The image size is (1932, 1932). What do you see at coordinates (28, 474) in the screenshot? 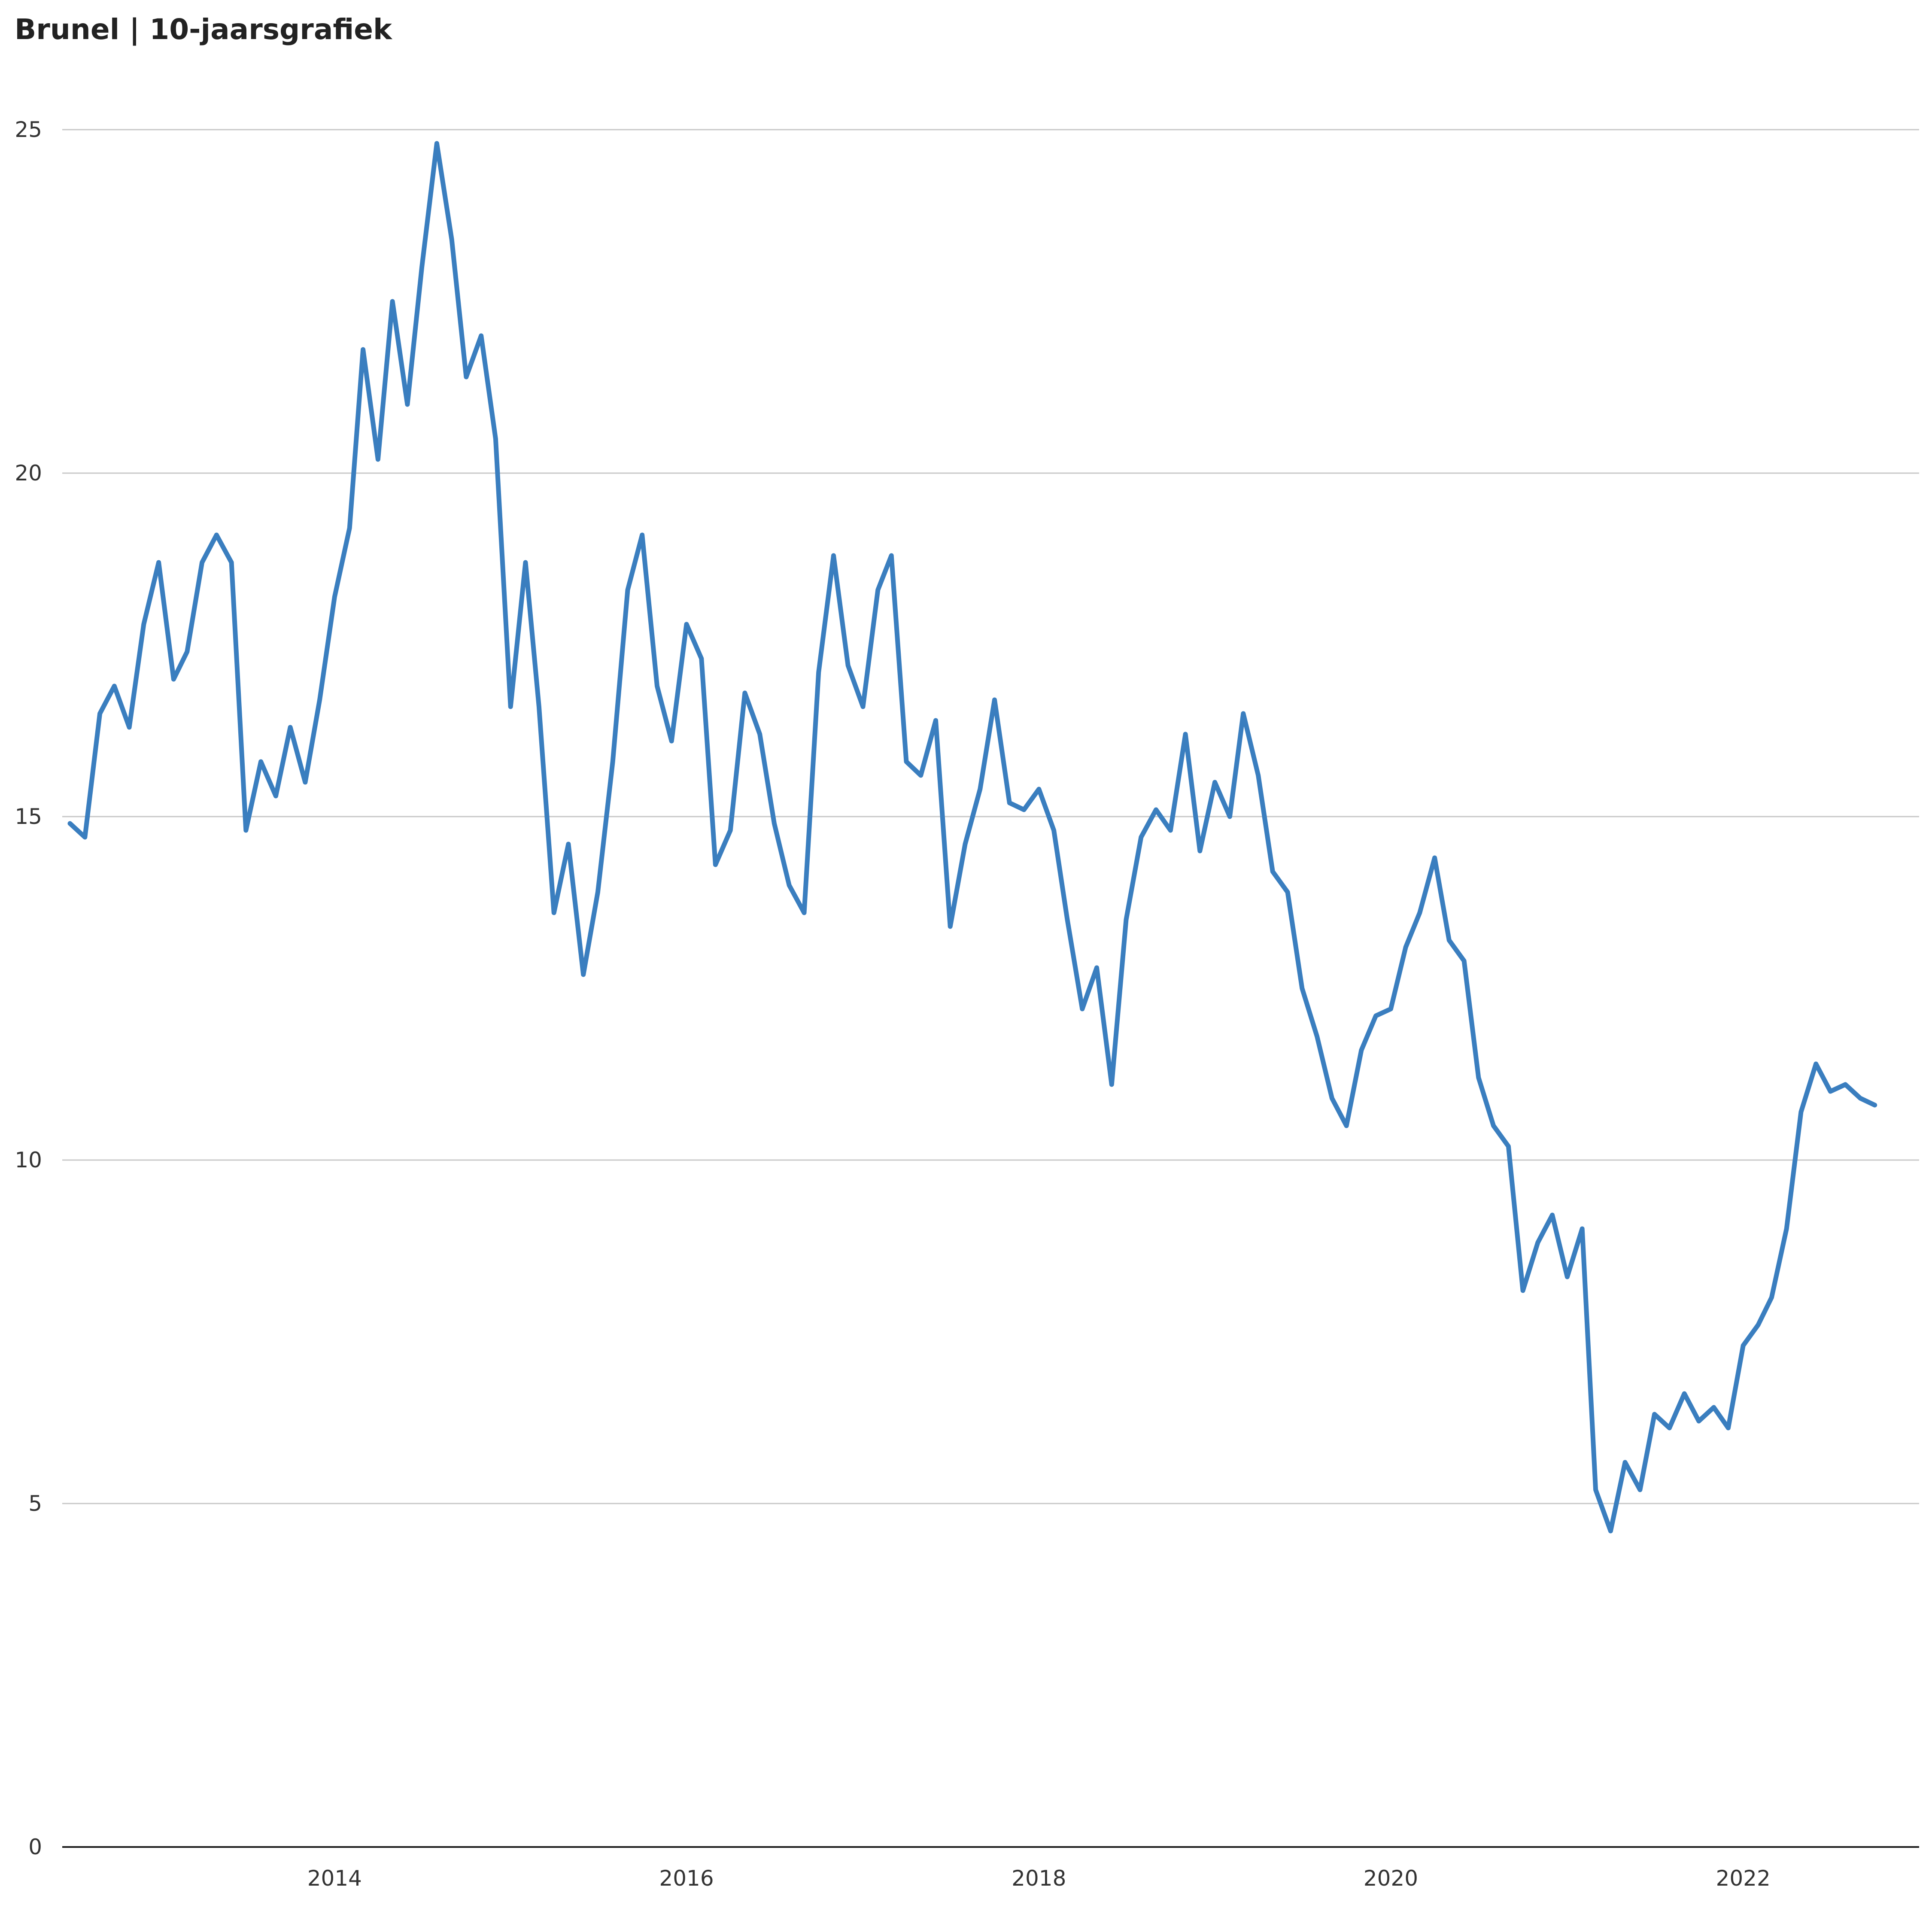
I see `y-tick-label: 20` at bounding box center [28, 474].